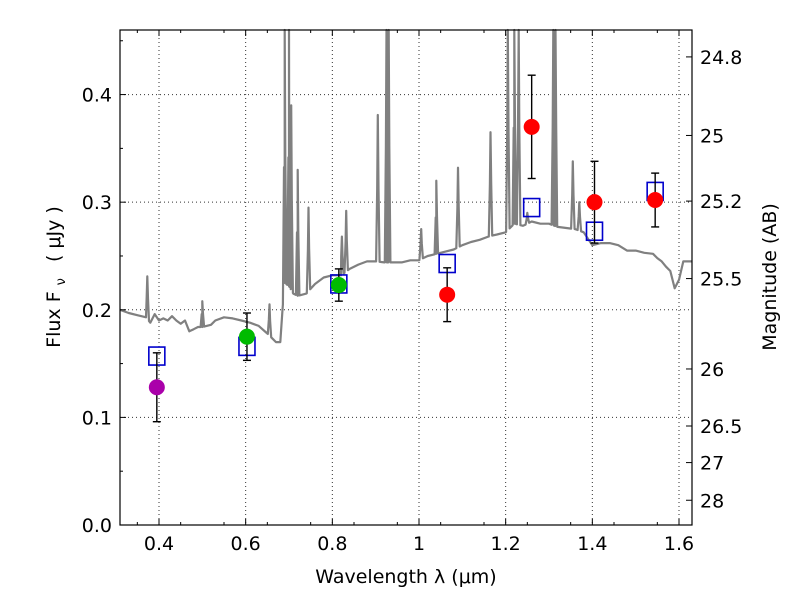 Image resolution: width=800 pixels, height=600 pixels. I want to click on x-tick-label: 1.4, so click(592, 544).